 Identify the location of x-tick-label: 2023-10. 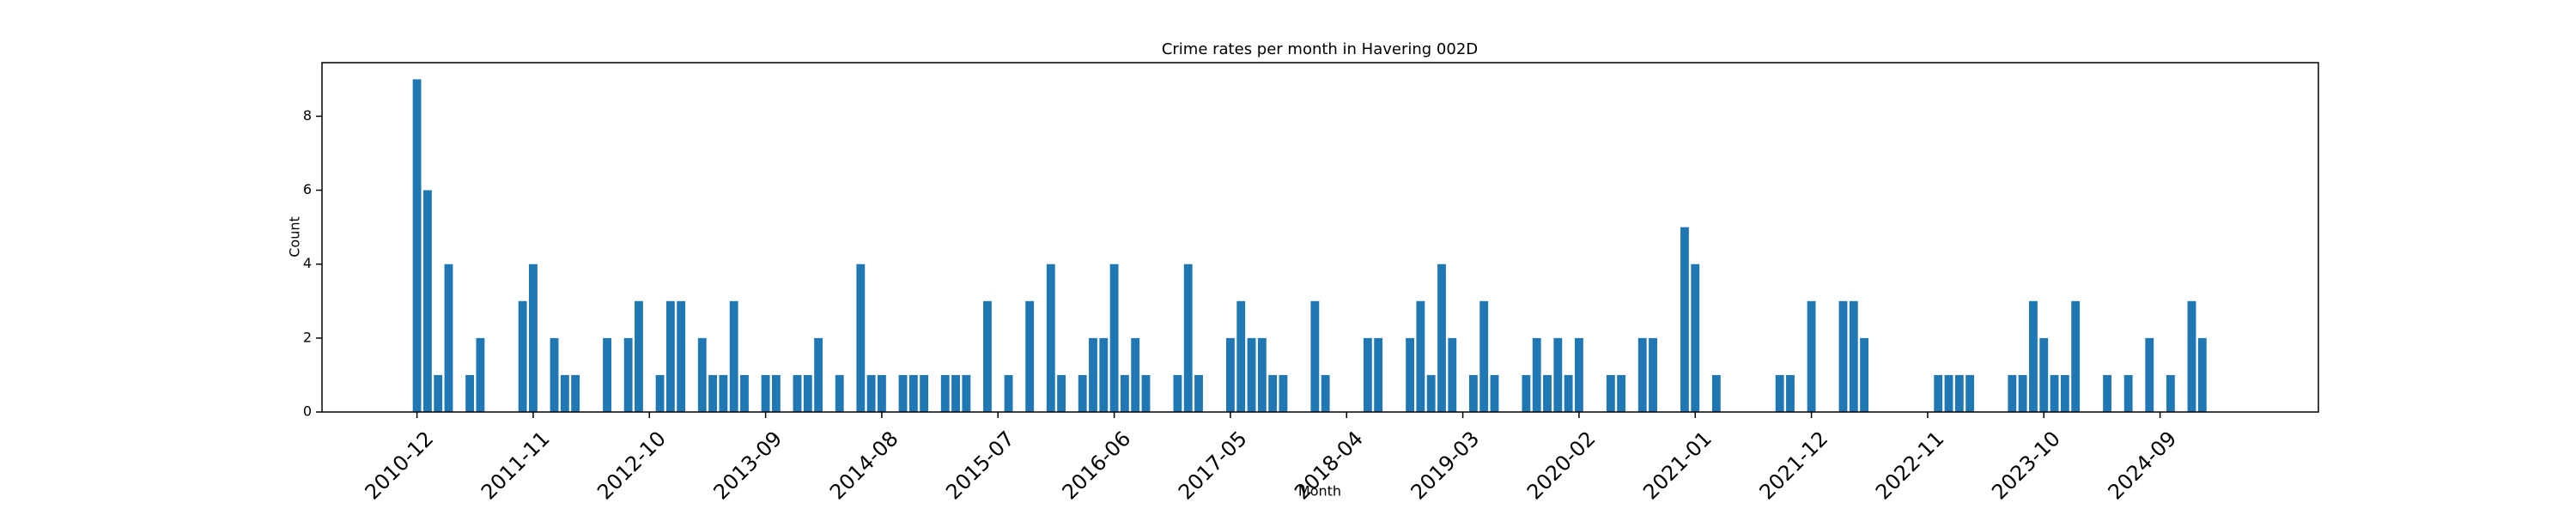
(2026, 466).